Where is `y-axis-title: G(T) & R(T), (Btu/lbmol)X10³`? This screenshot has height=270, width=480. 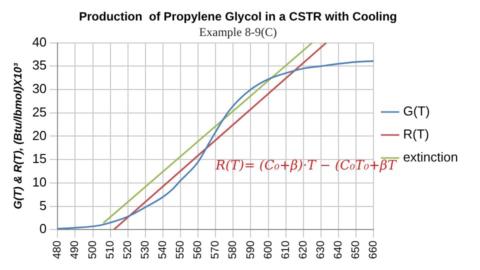 y-axis-title: G(T) & R(T), (Btu/lbmol)X10³ is located at coordinates (18, 136).